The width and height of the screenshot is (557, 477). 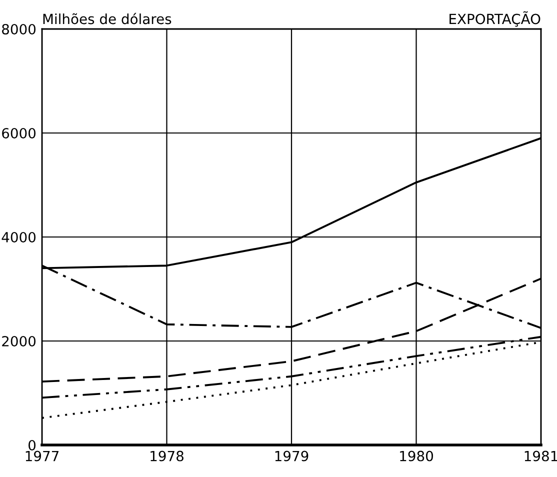 I want to click on y-tick-label: 8000, so click(x=19, y=29).